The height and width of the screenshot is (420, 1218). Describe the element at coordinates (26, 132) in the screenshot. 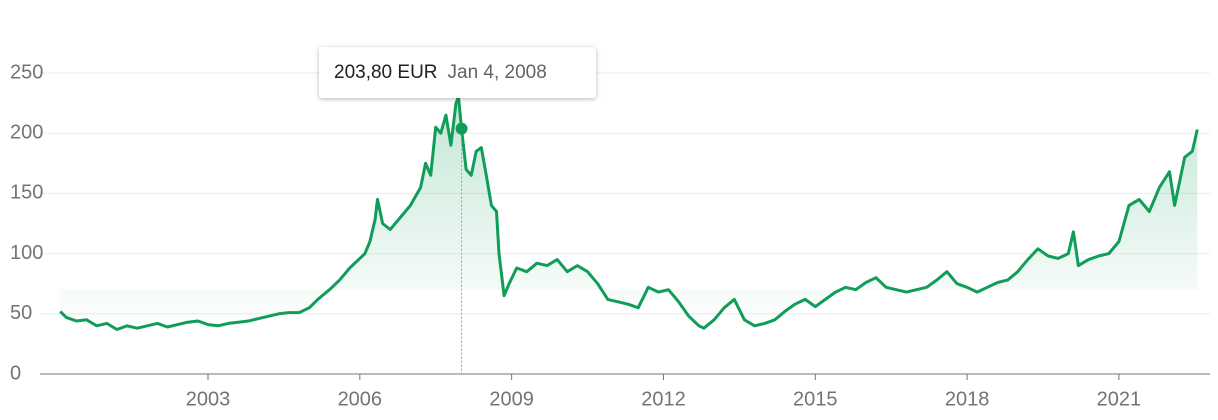

I see `y-tick-label: 200` at that location.